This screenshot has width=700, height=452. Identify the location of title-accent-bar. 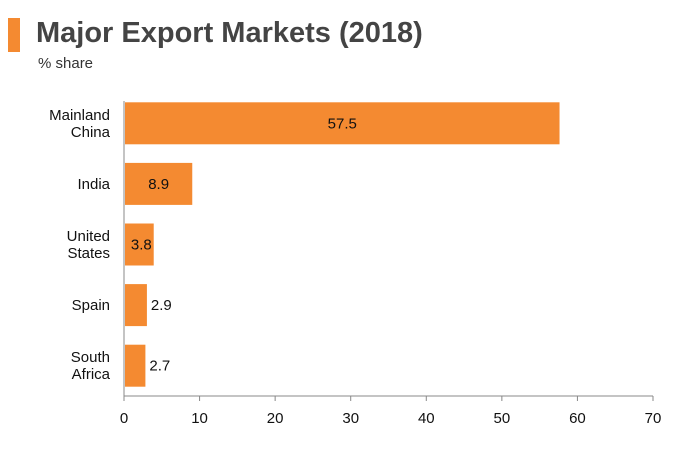
(14, 35).